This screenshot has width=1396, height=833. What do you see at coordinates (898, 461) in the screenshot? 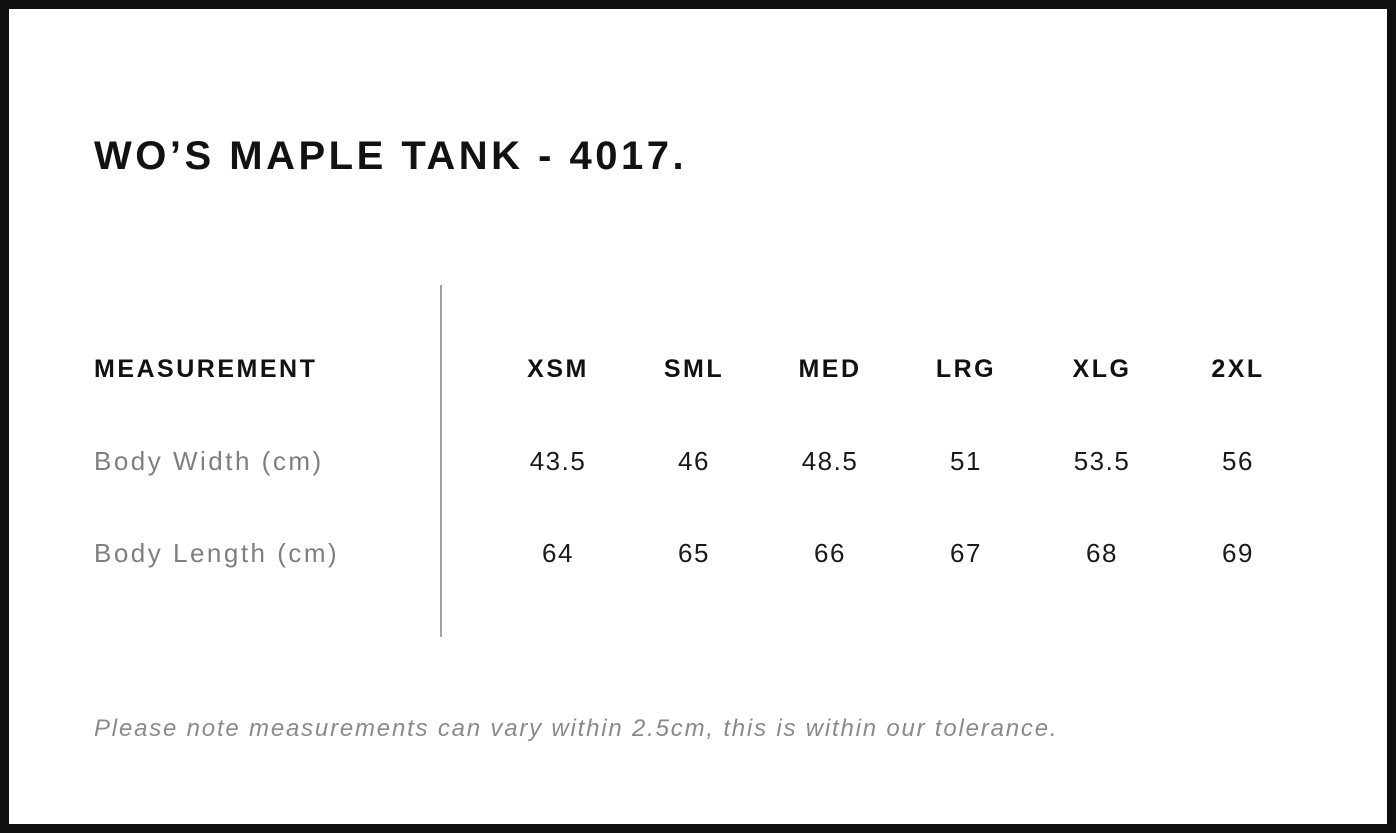
I see `body-width-values-group: 43.5 46 48.5 51 53.5 56` at bounding box center [898, 461].